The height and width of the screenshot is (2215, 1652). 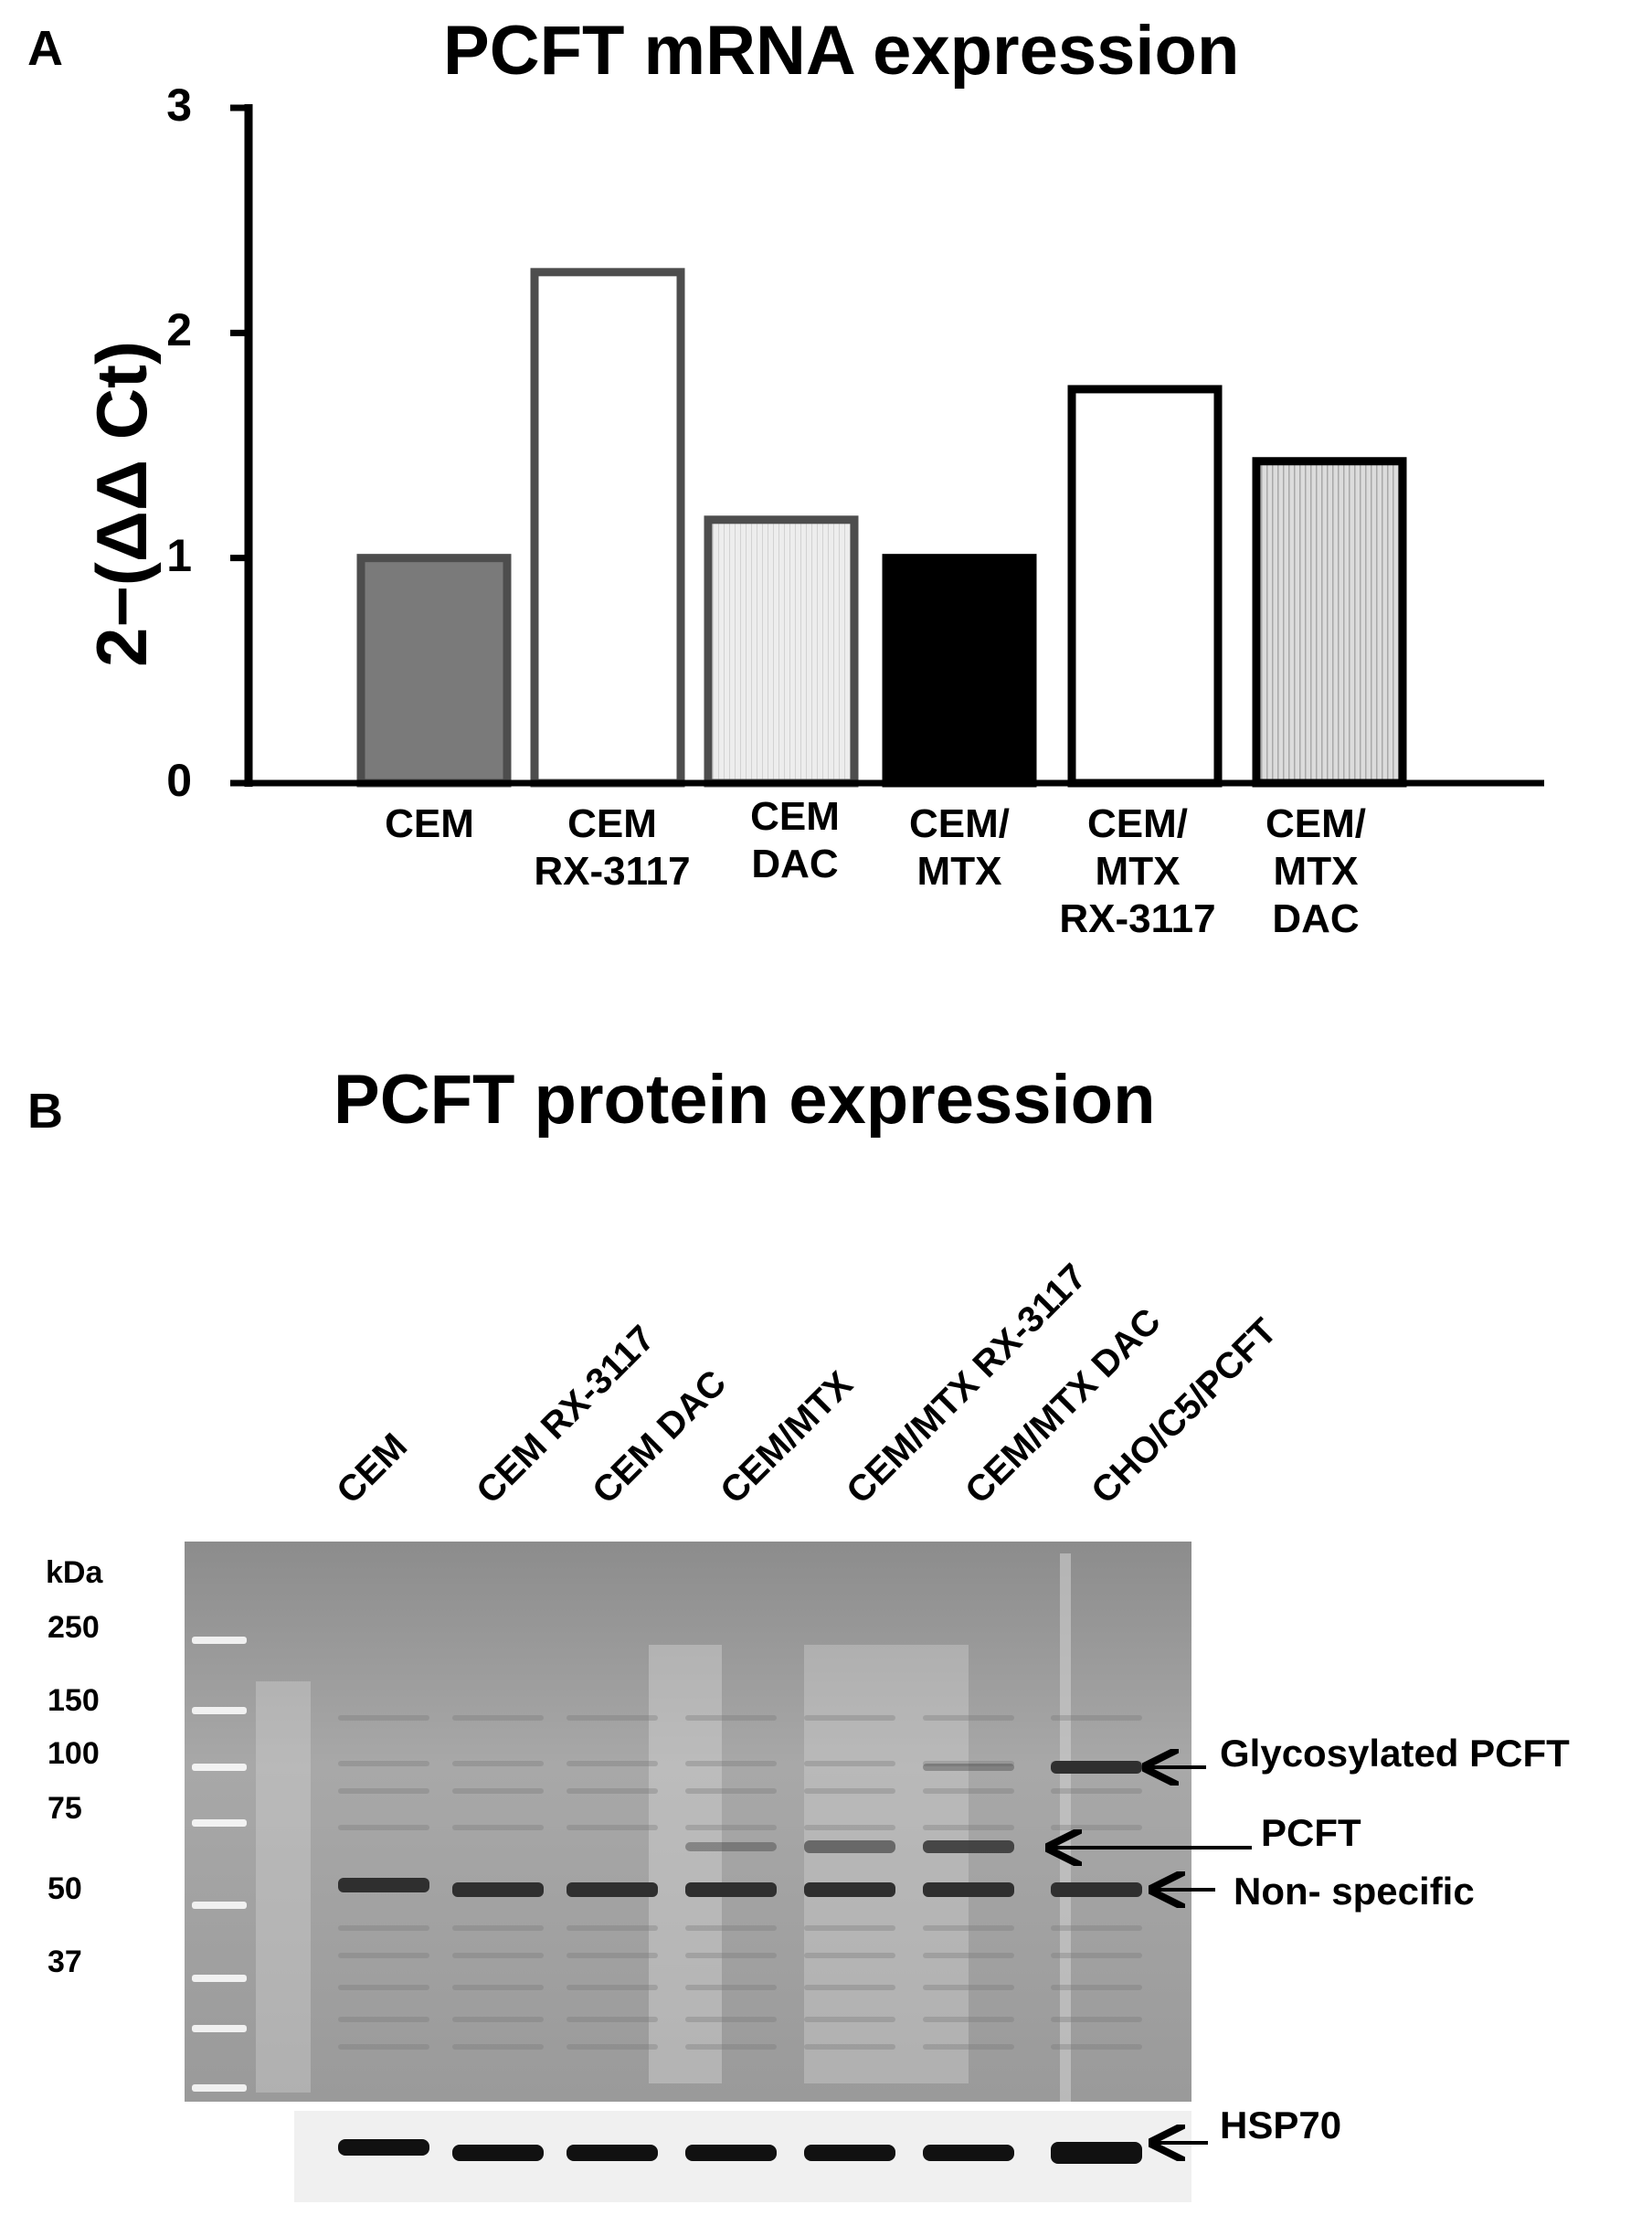 What do you see at coordinates (74, 1753) in the screenshot?
I see `kda-marker-label: 100` at bounding box center [74, 1753].